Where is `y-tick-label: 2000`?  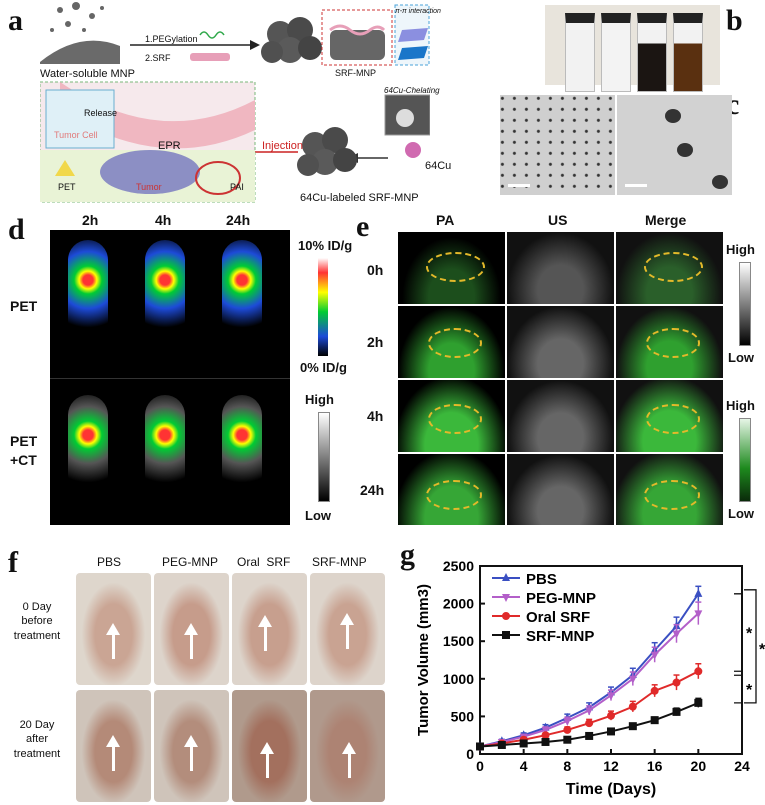
y-tick-label: 2000 is located at coordinates (458, 604).